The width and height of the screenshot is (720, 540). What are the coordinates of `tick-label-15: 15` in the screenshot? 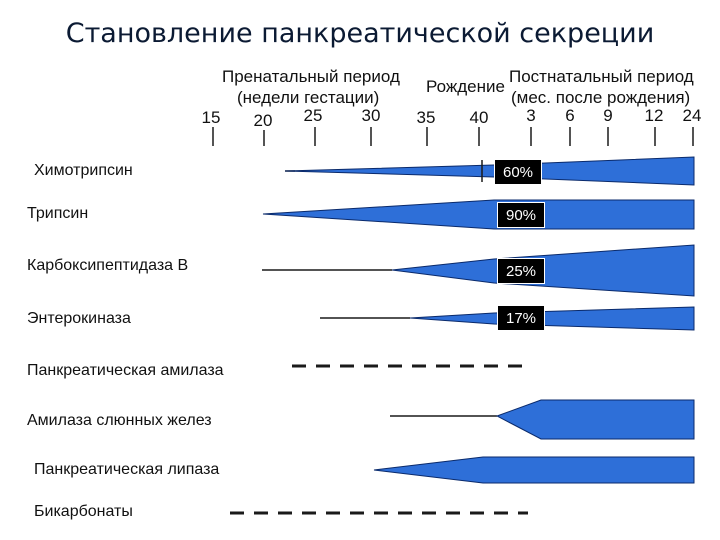 It's located at (211, 117).